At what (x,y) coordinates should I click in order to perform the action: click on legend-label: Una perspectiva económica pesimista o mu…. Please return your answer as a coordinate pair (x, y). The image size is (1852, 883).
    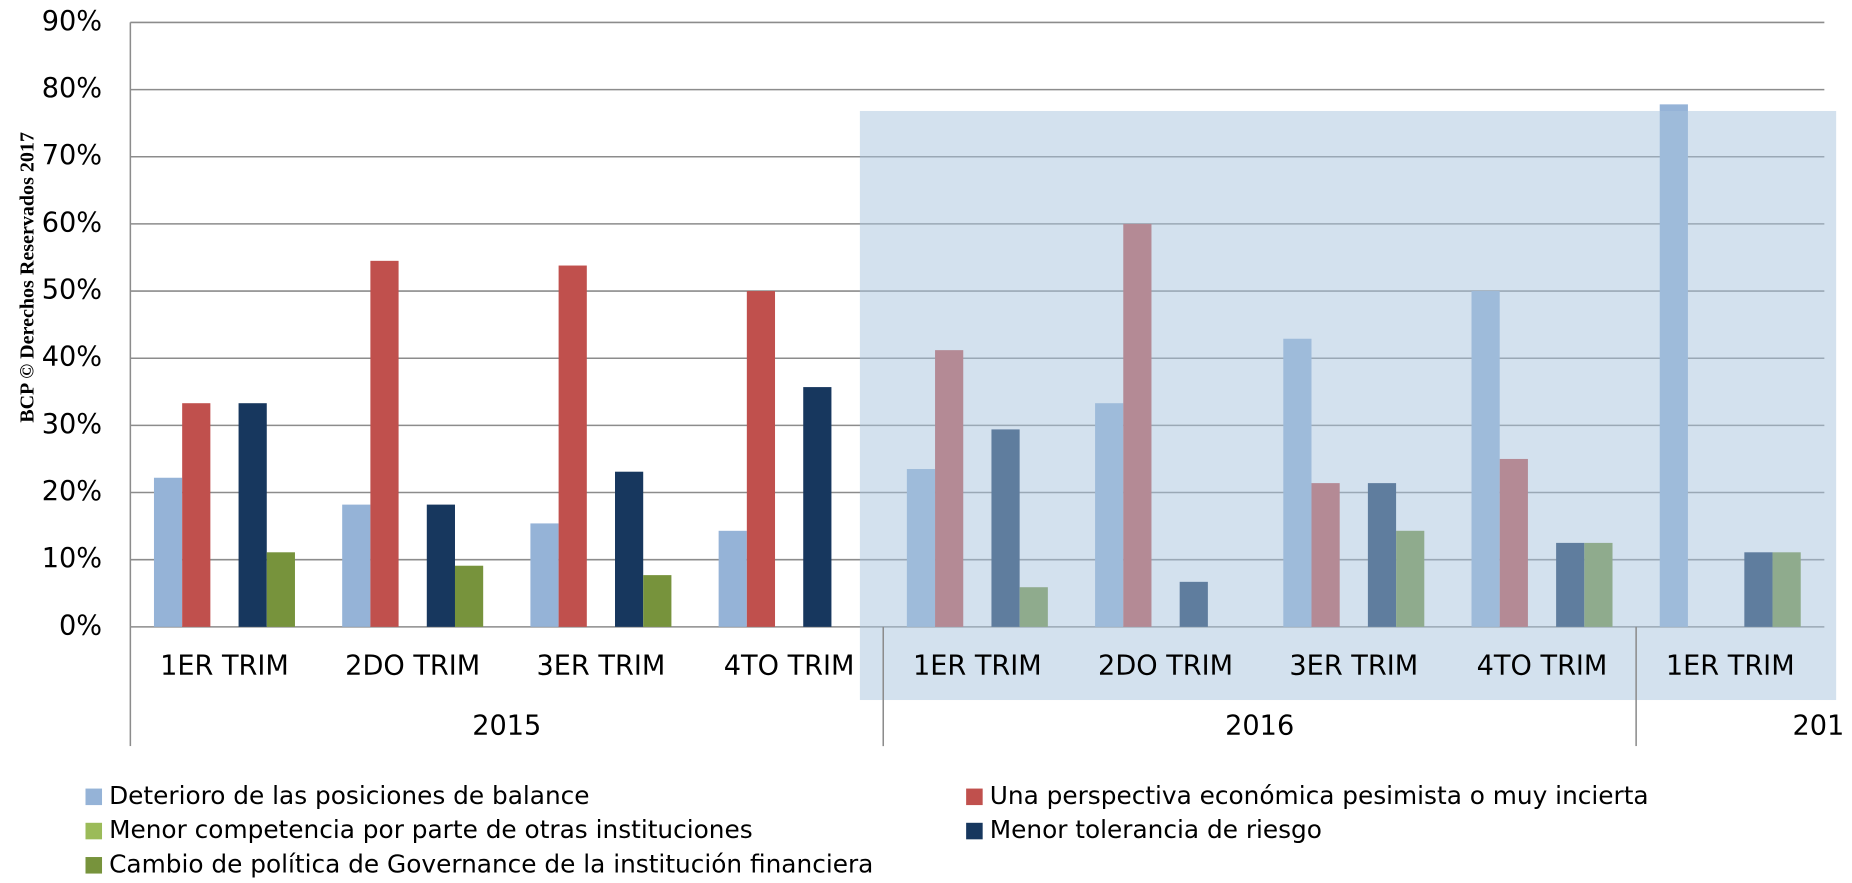
    Looking at the image, I should click on (1319, 795).